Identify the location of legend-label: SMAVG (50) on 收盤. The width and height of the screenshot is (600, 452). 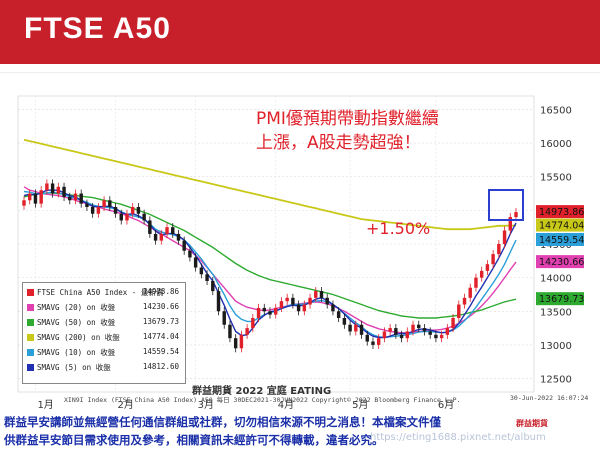
(76, 322).